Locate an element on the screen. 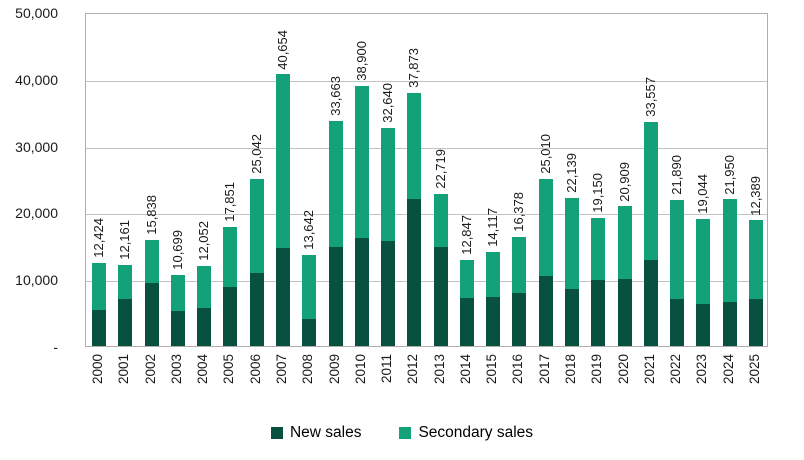 This screenshot has height=460, width=804. bar-total-label: 13,642 is located at coordinates (309, 230).